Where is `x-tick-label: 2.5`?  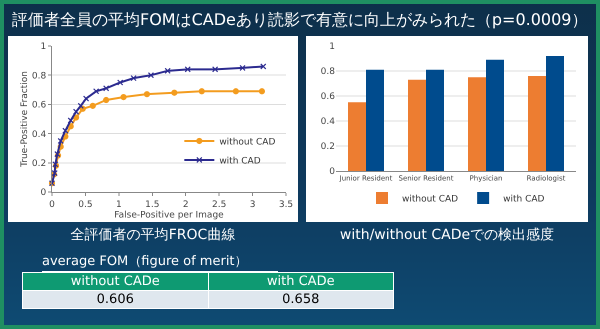 x-tick-label: 2.5 is located at coordinates (219, 205).